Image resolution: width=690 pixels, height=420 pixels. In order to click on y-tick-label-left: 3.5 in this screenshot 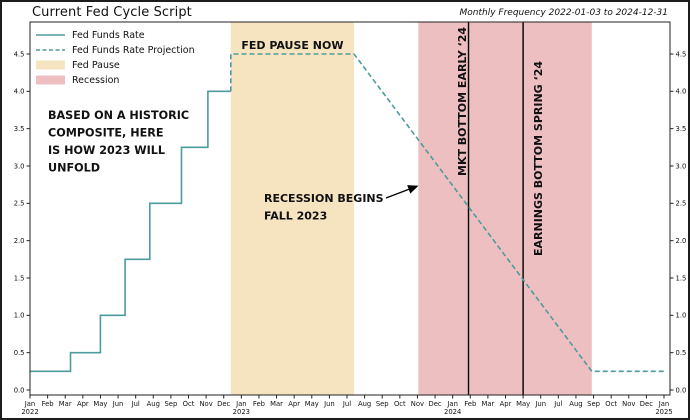, I will do `click(19, 129)`.